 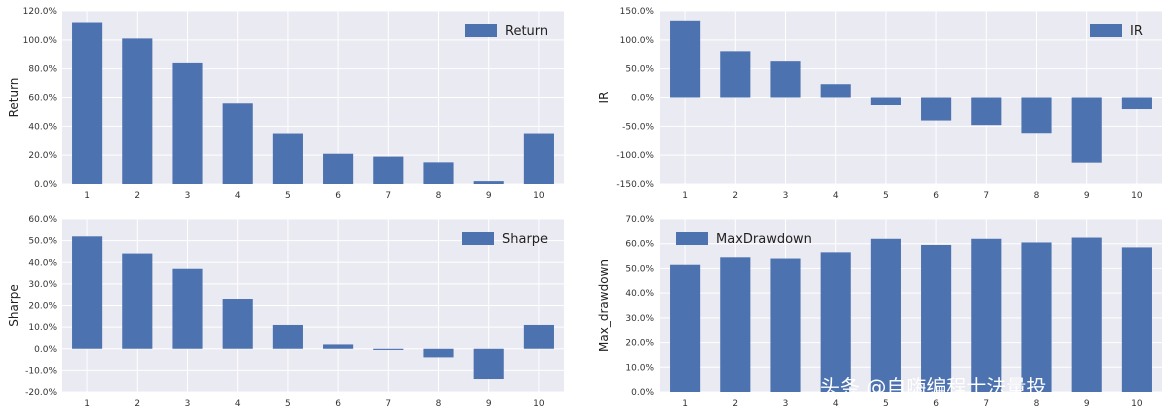 I want to click on y-tick-label: 70.0%, so click(x=639, y=220).